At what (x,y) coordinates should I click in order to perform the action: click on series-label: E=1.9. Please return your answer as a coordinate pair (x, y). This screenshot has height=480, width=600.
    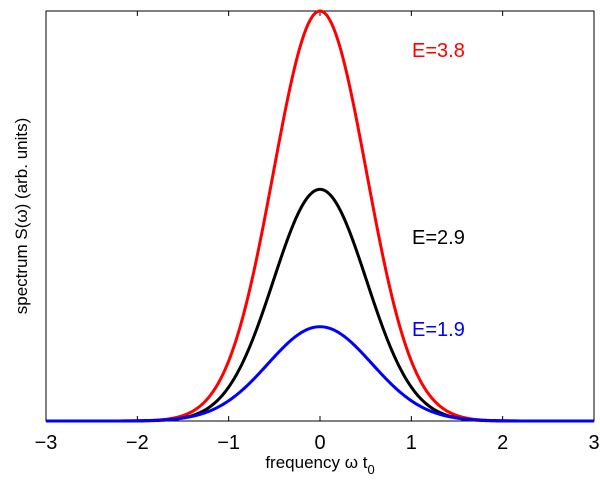
    Looking at the image, I should click on (438, 330).